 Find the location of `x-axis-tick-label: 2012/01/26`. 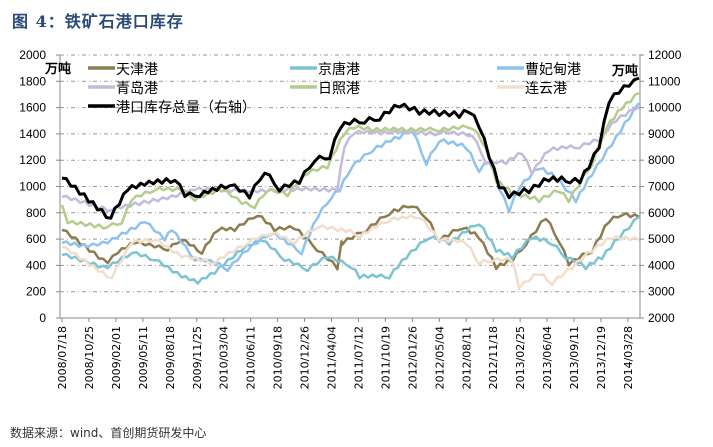

x-axis-tick-label: 2012/01/26 is located at coordinates (412, 357).